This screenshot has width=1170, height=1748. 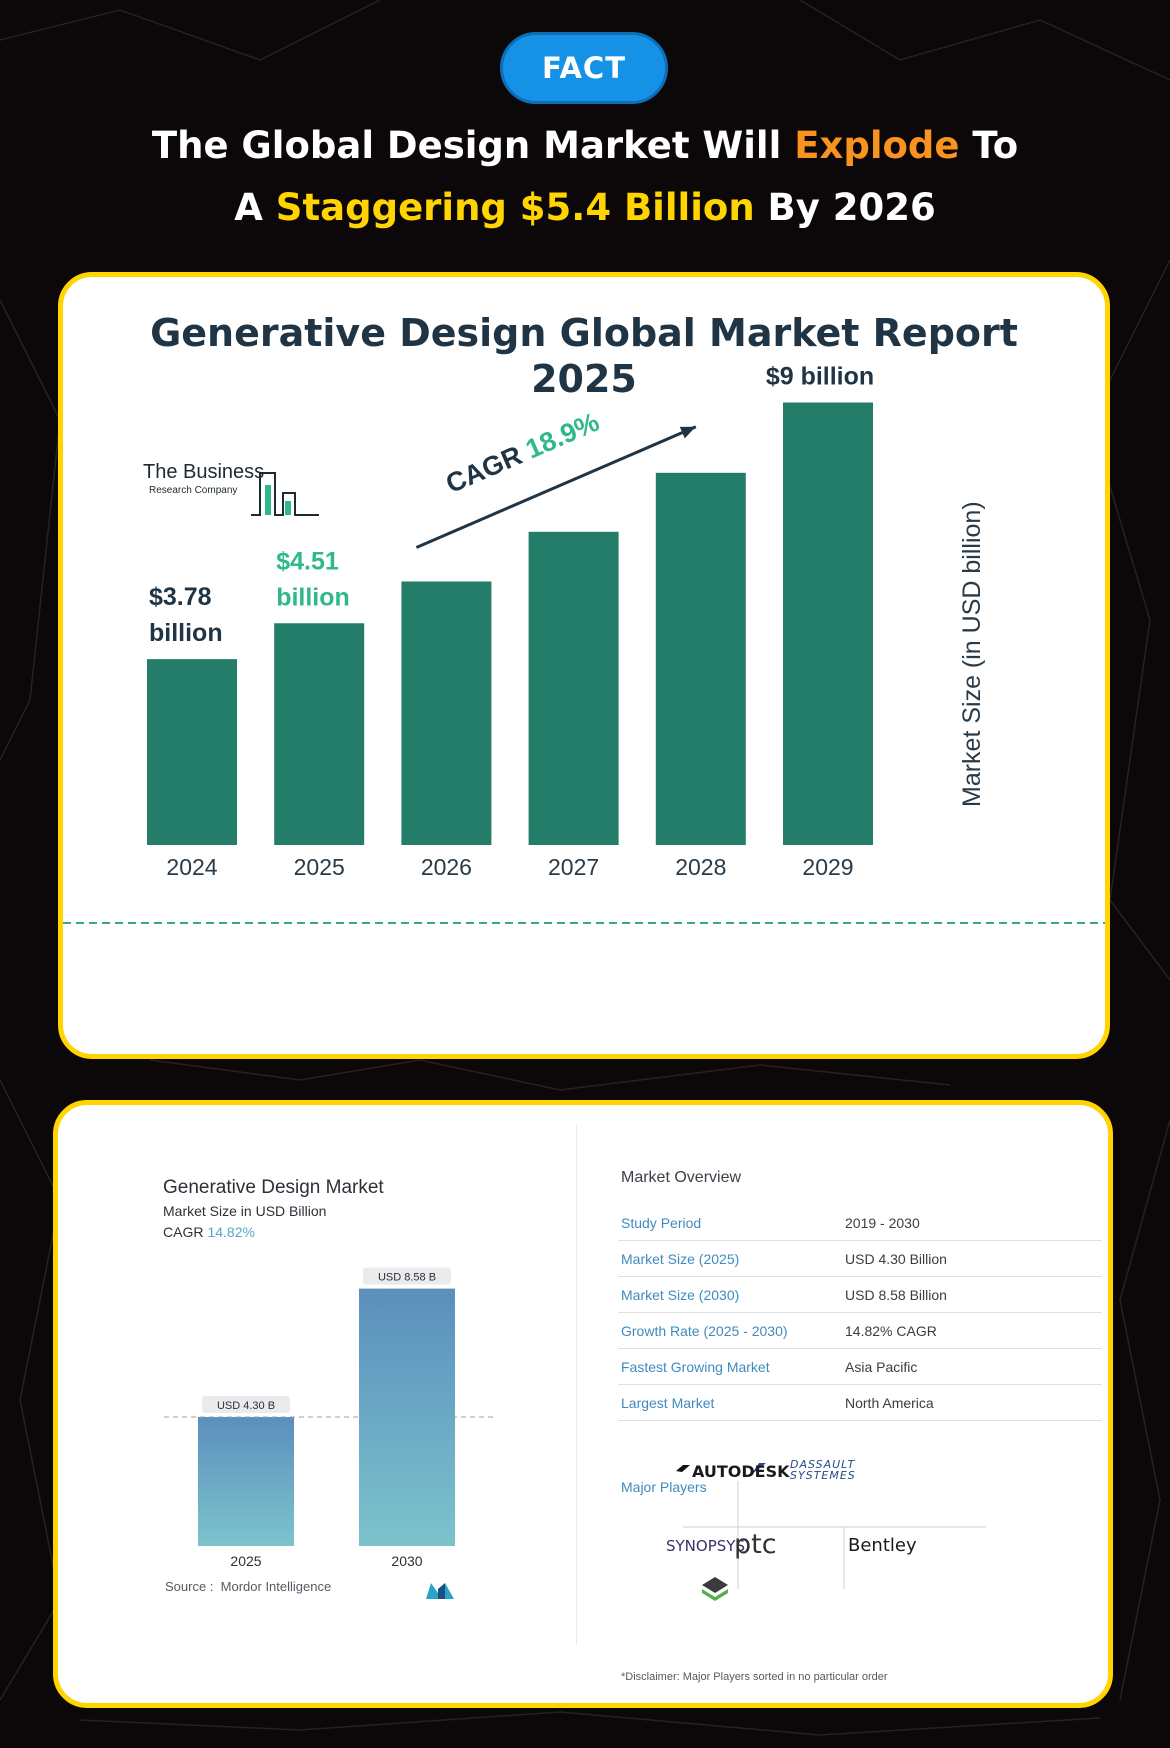 I want to click on bar-2024, so click(x=192, y=752).